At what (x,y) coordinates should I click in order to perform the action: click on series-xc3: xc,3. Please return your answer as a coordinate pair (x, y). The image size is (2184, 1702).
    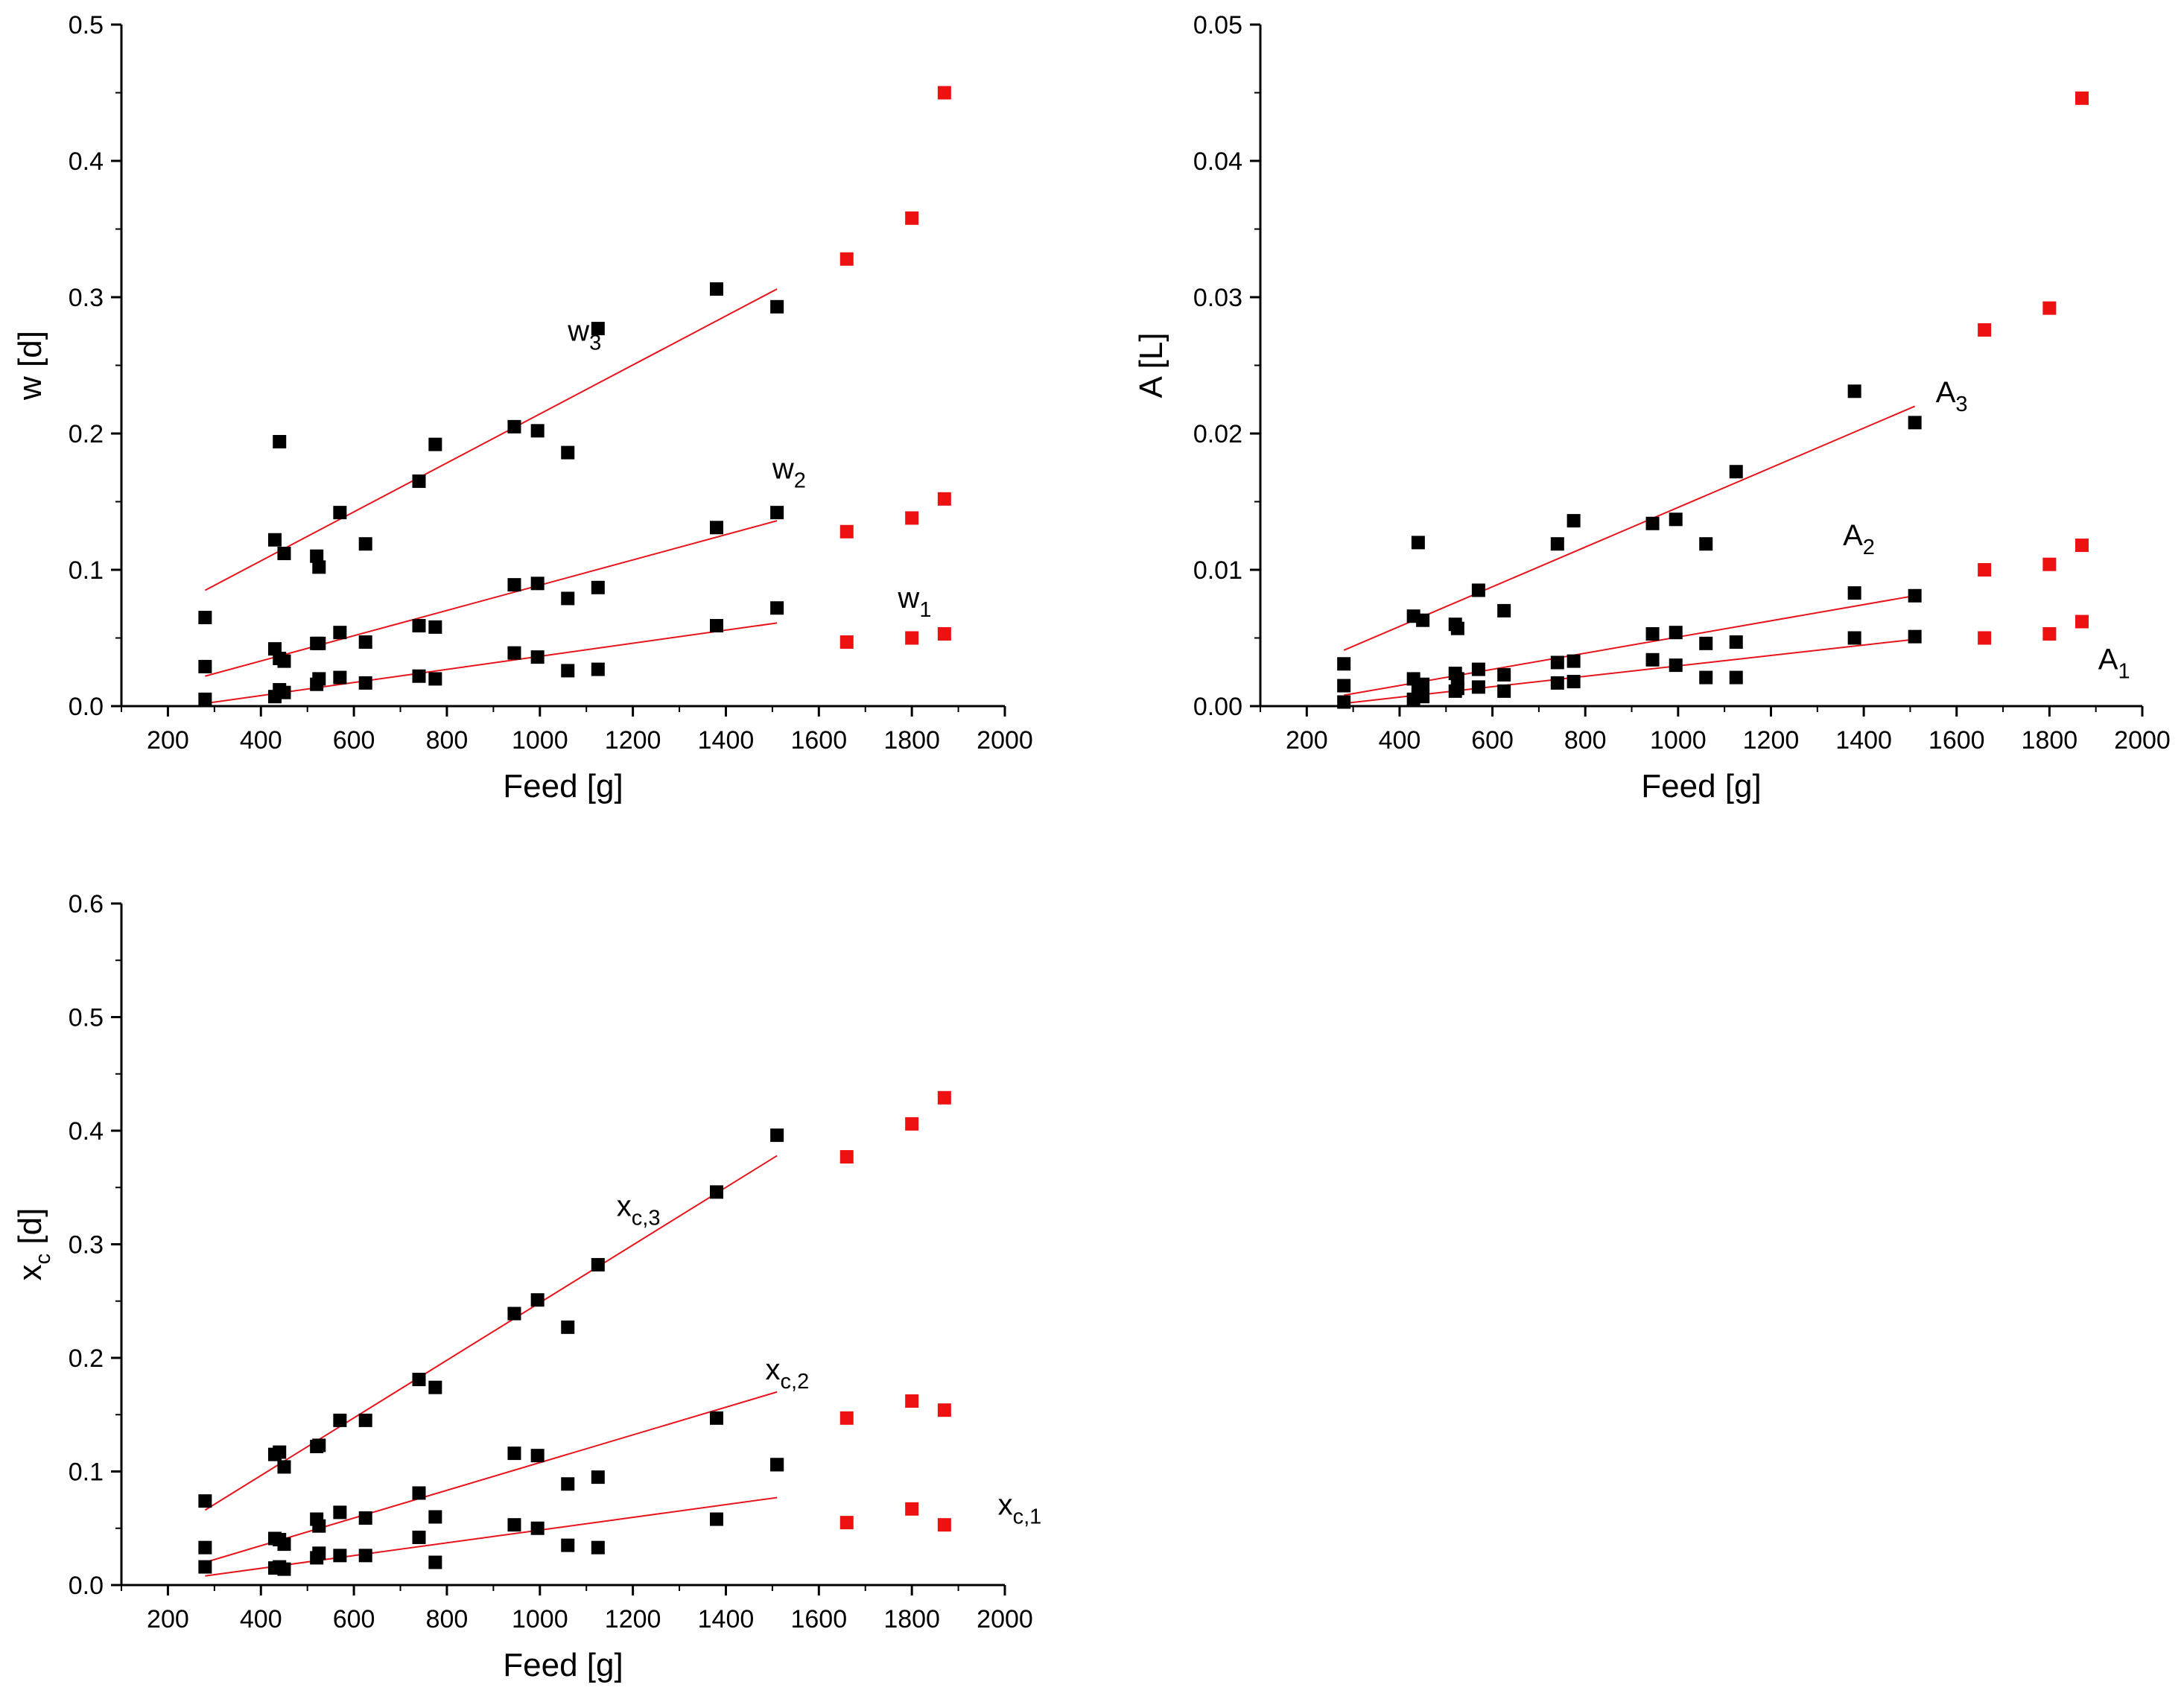
    Looking at the image, I should click on (574, 1300).